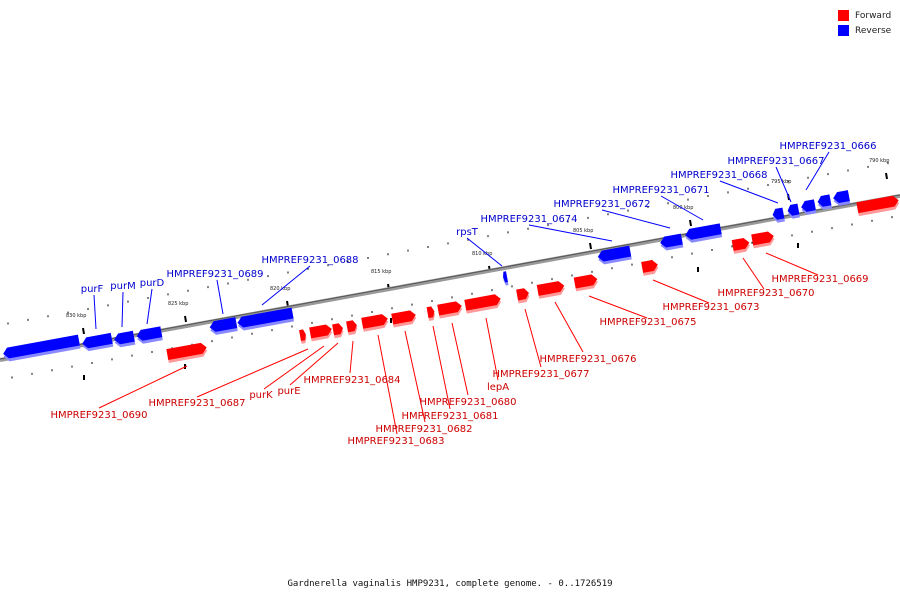  I want to click on reverse-swatch, so click(843, 30).